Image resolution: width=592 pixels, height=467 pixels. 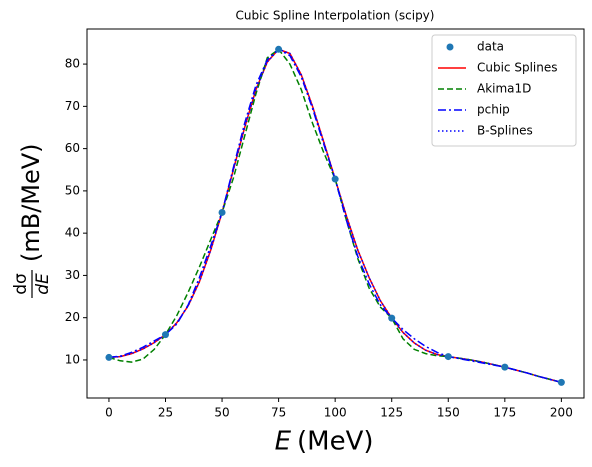 What do you see at coordinates (72, 106) in the screenshot?
I see `y-tick-label: 70` at bounding box center [72, 106].